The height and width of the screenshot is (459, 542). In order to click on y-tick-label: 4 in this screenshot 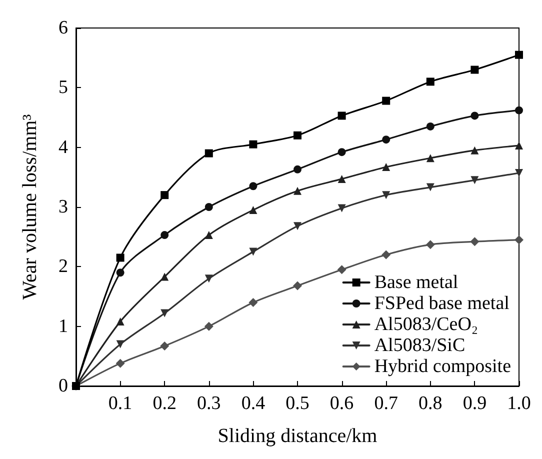, I will do `click(63, 147)`.